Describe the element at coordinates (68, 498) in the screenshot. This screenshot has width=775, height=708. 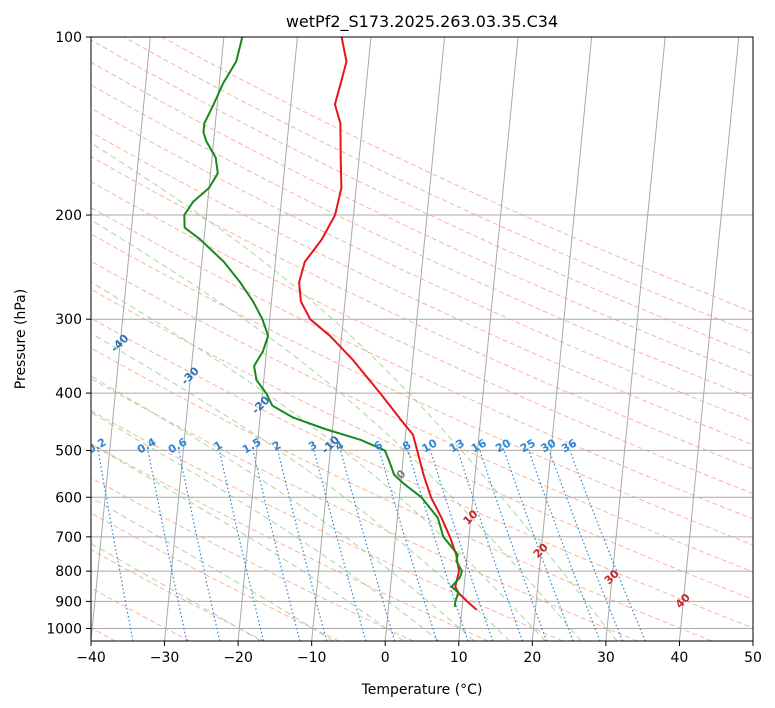
I see `y-tick-label: 600` at that location.